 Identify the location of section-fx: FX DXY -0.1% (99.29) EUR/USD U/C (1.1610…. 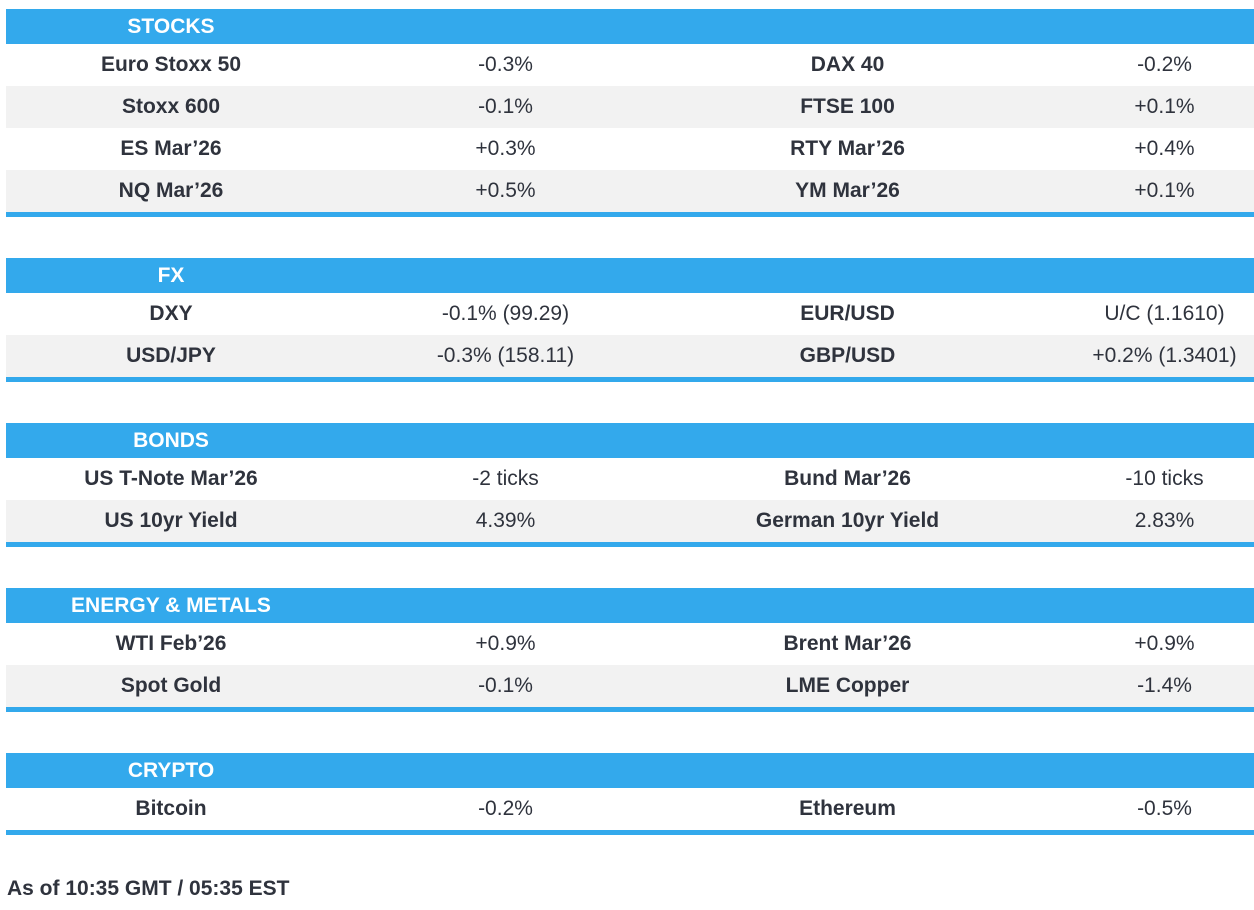
(630, 320).